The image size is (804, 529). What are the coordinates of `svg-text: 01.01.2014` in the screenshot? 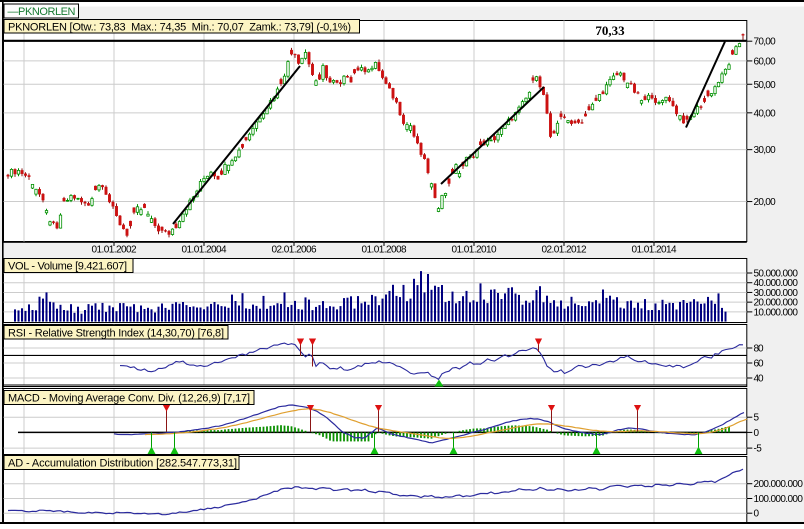 It's located at (654, 250).